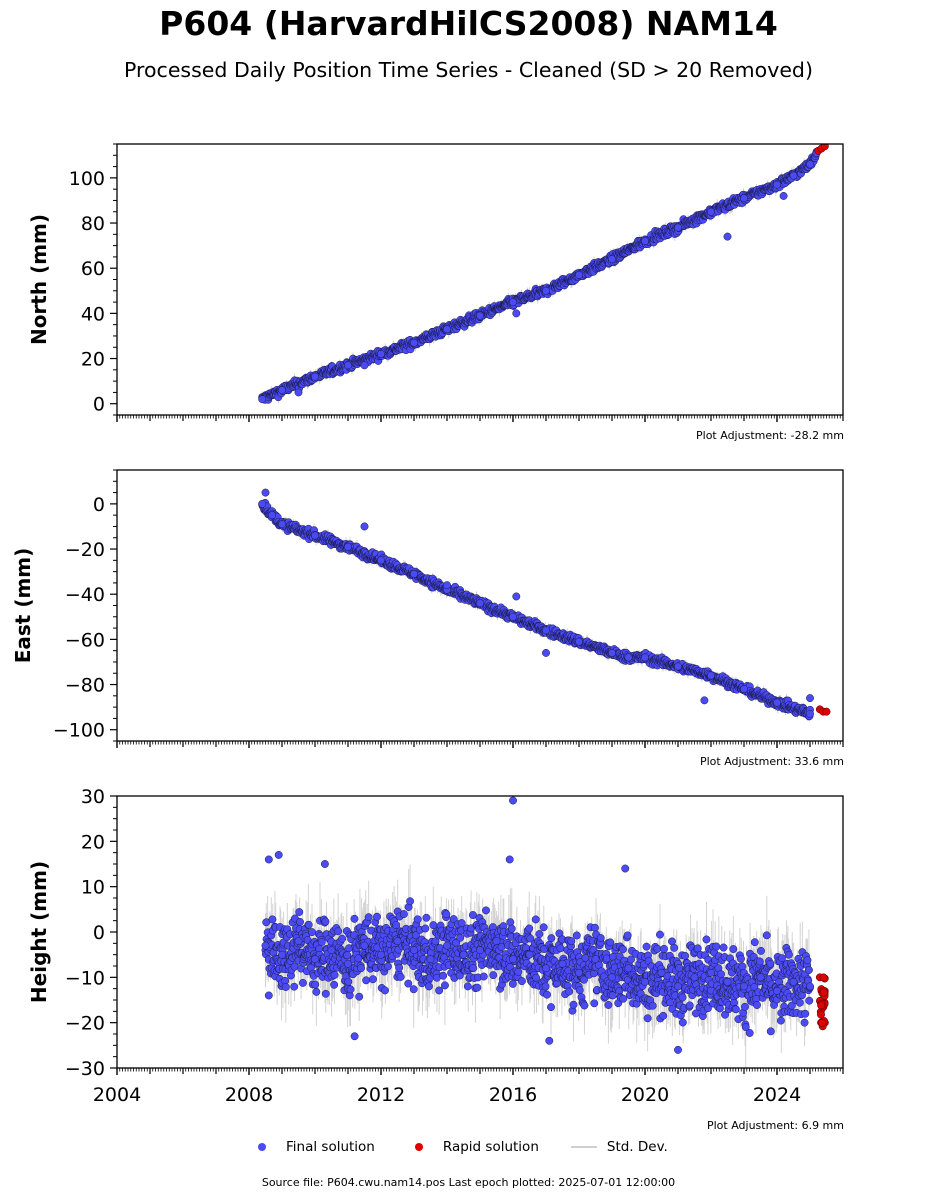  What do you see at coordinates (93, 314) in the screenshot?
I see `north-y-tick-label: 40` at bounding box center [93, 314].